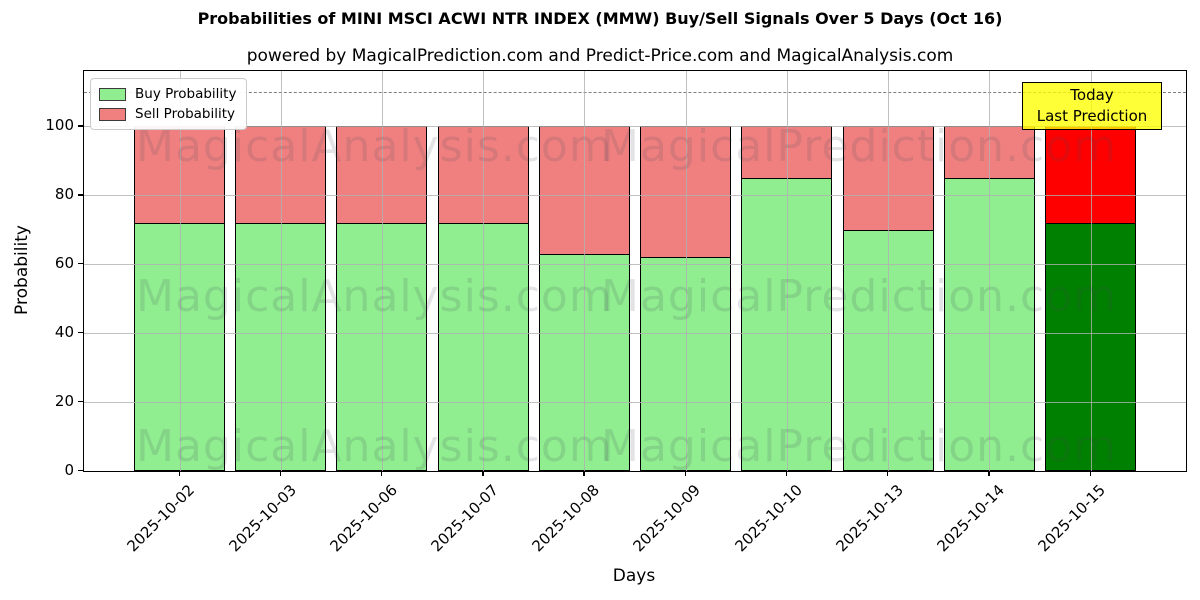 Image resolution: width=1200 pixels, height=600 pixels. I want to click on legend-label-buy: Buy Probability, so click(186, 94).